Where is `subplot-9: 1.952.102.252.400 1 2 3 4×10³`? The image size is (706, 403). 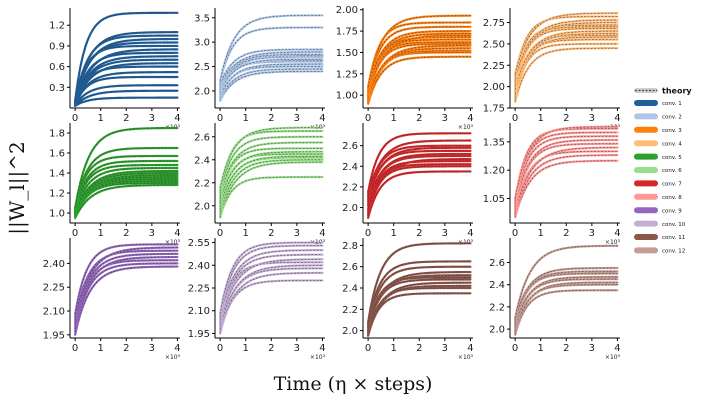 subplot-9: 1.952.102.252.400 1 2 3 4×10³ is located at coordinates (112, 299).